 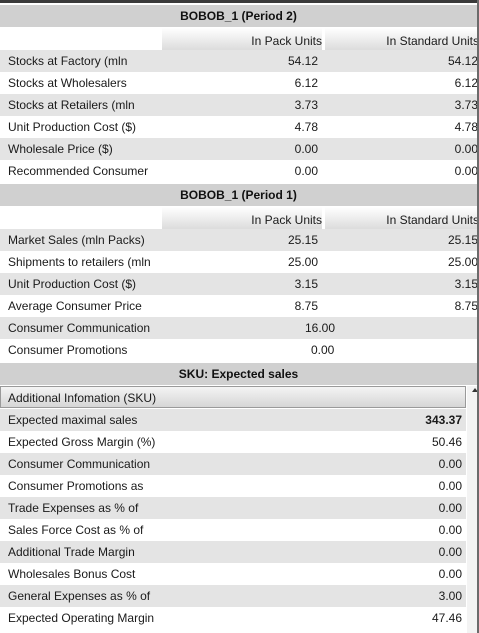 What do you see at coordinates (239, 171) in the screenshot?
I see `table-row: Recommended Consumer 0.00 0.00` at bounding box center [239, 171].